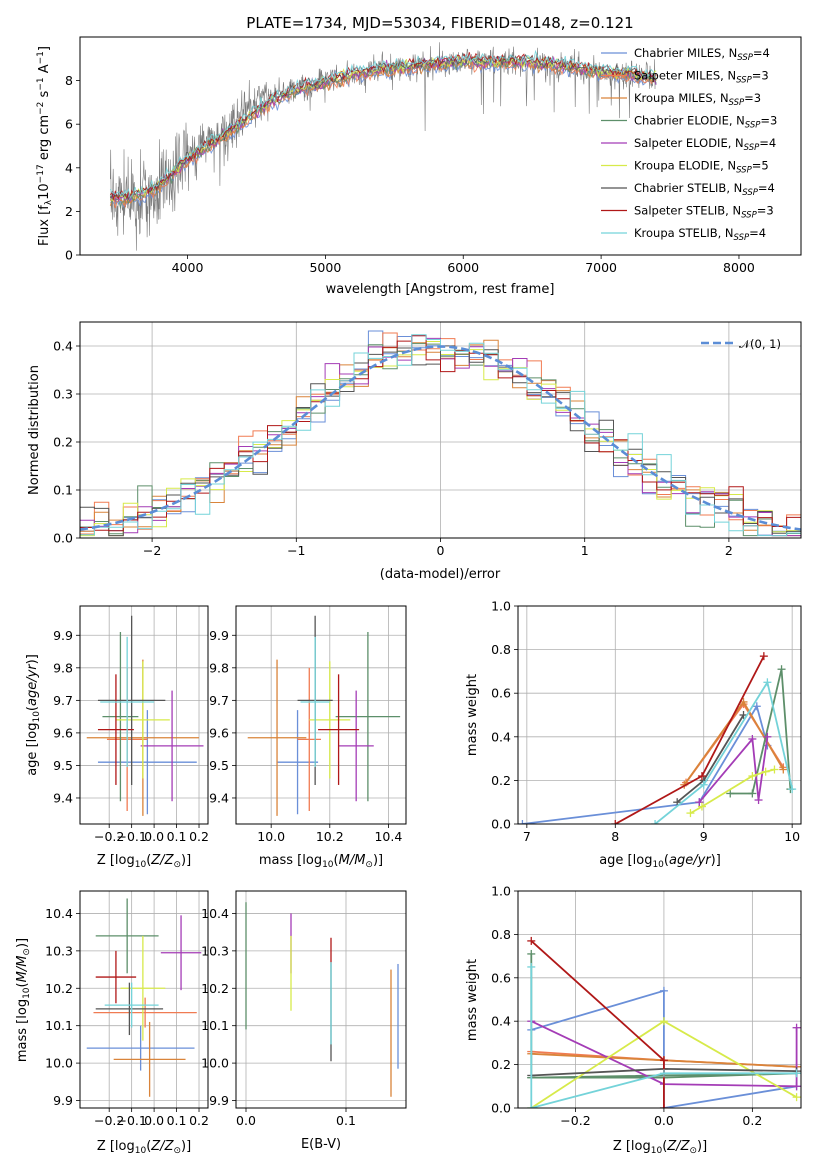 The height and width of the screenshot is (1170, 819). I want to click on y-tick-label: 10.4, so click(215, 913).